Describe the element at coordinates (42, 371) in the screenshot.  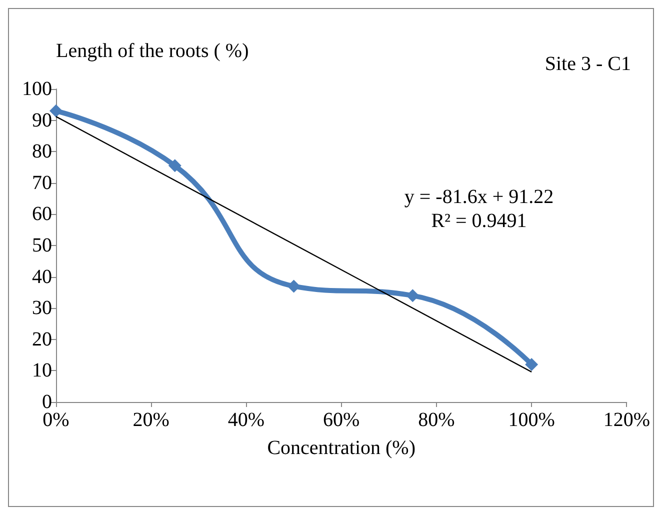
I see `y-tick-label: 10` at that location.